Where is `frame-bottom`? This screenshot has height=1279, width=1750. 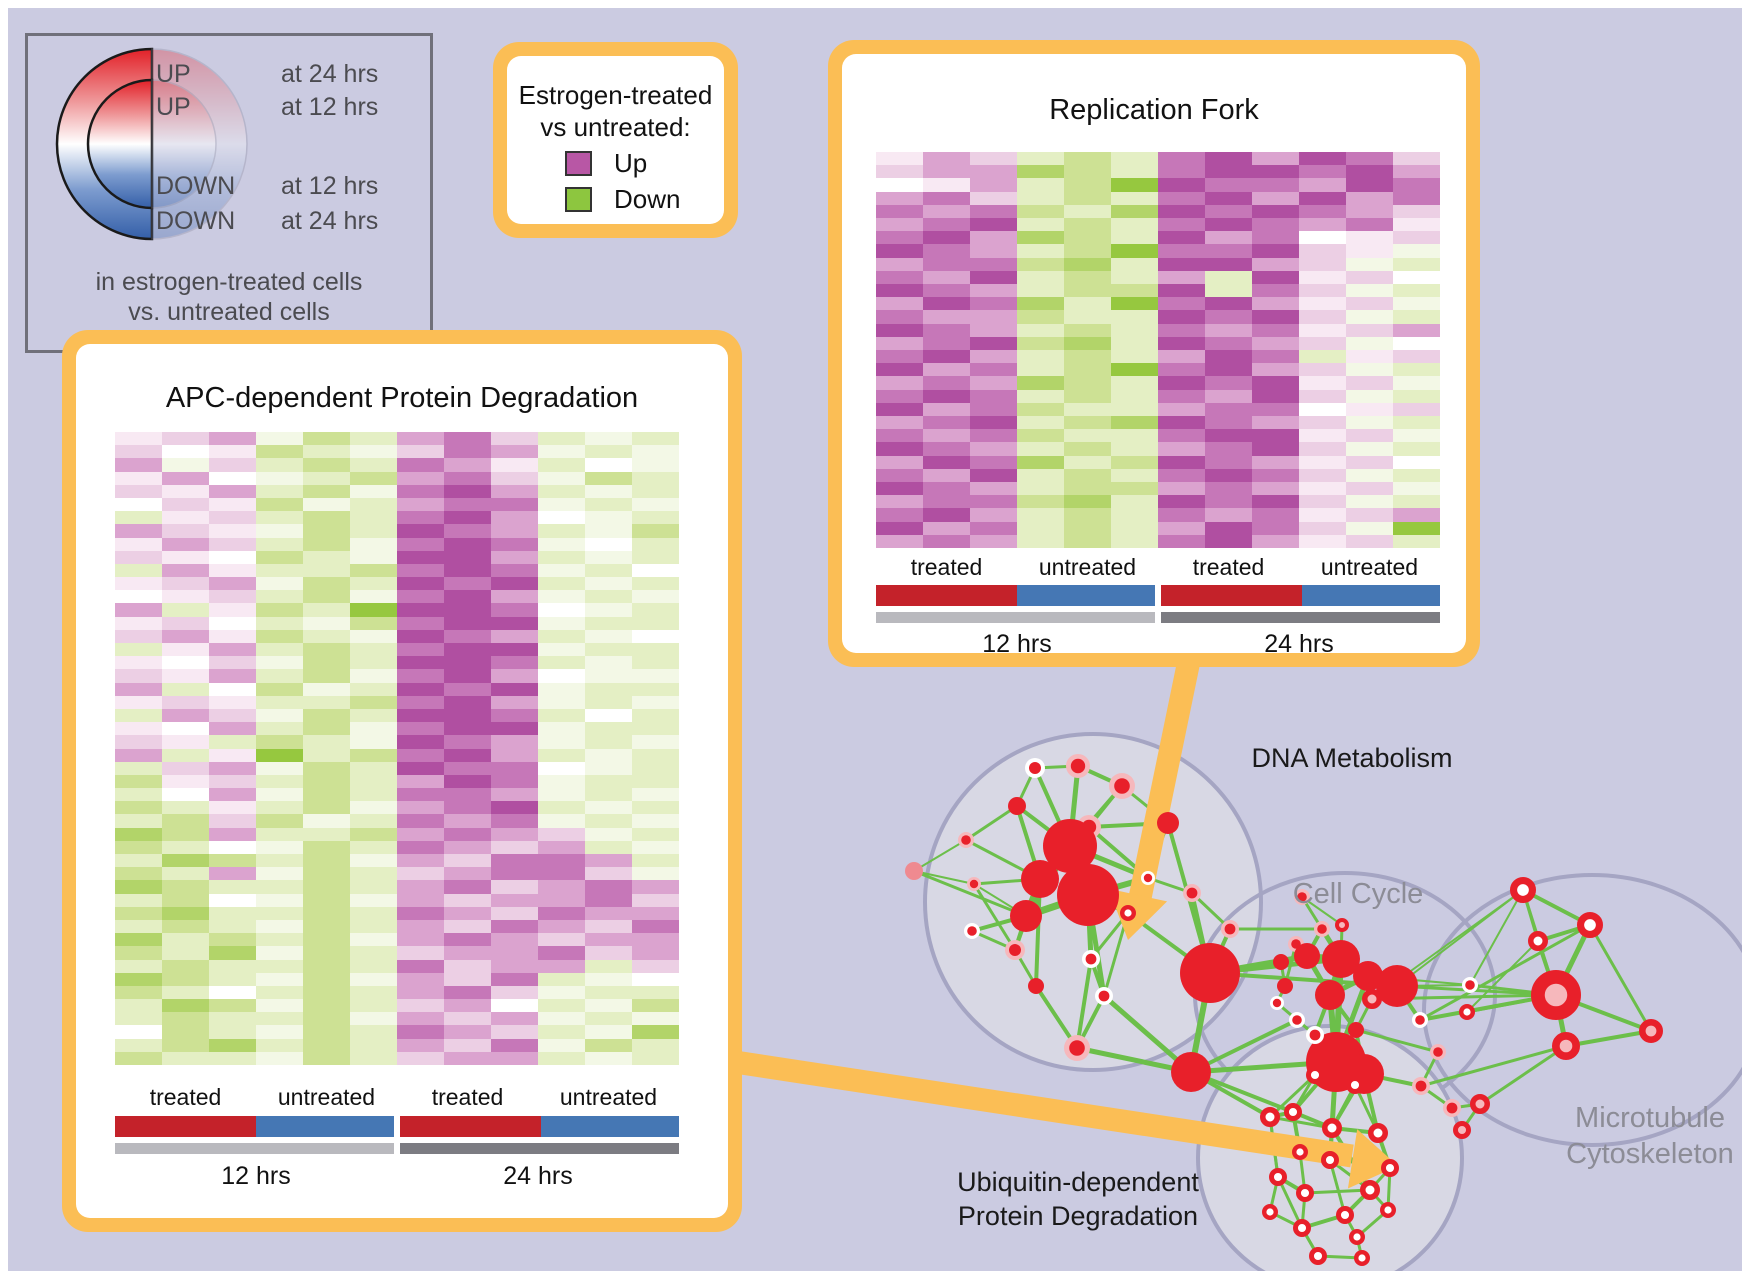 frame-bottom is located at coordinates (875, 1275).